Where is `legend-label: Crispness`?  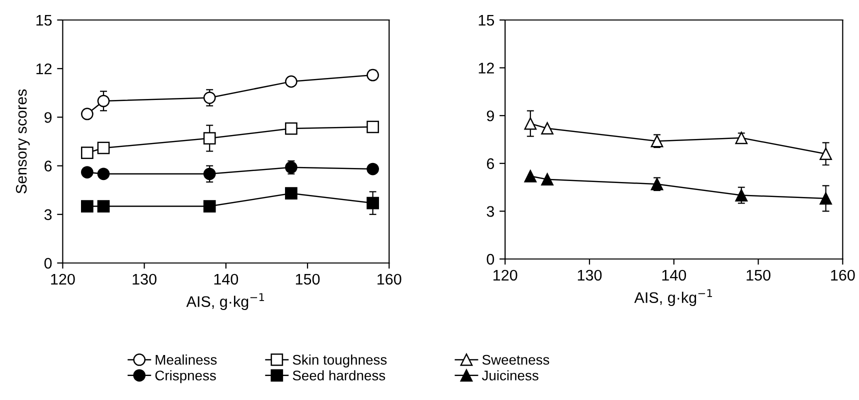 legend-label: Crispness is located at coordinates (185, 377).